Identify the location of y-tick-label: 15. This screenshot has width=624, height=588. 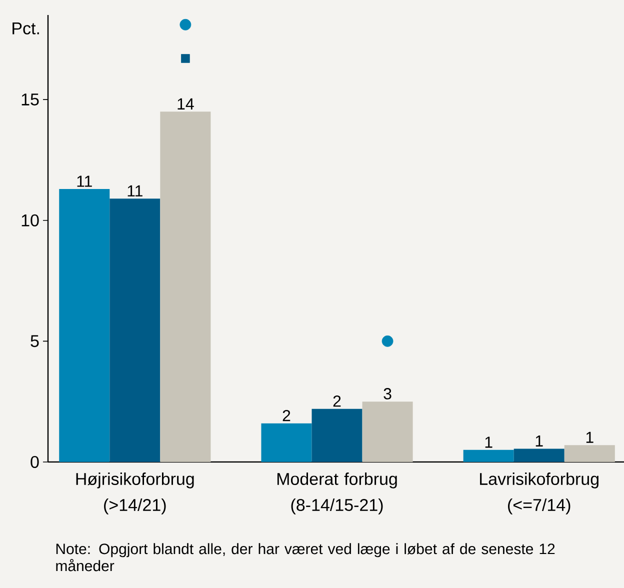
(30, 100).